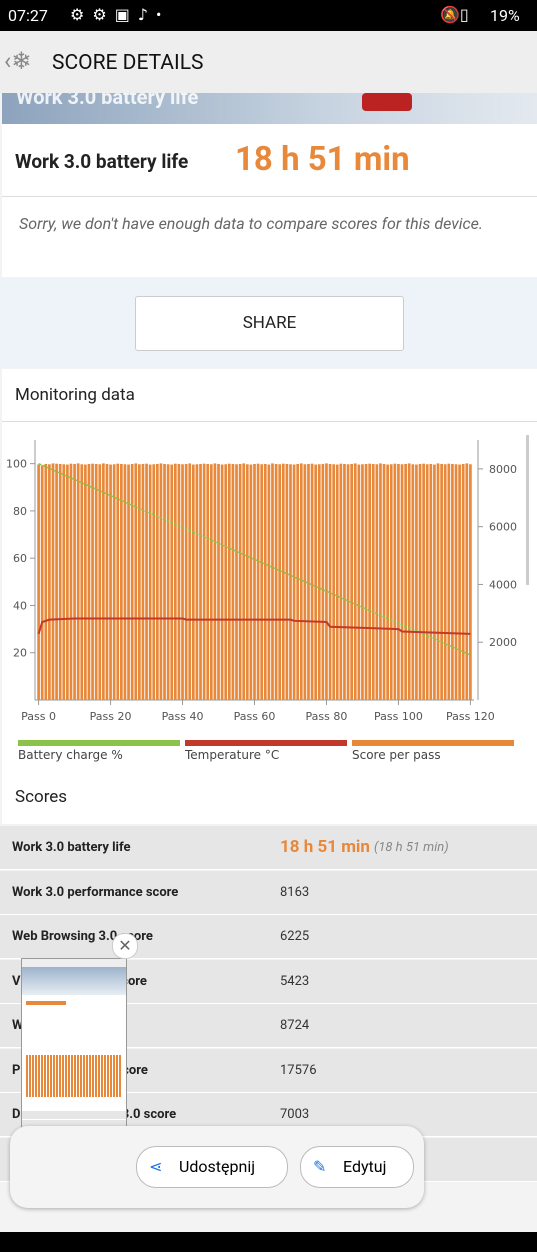  What do you see at coordinates (268, 1242) in the screenshot?
I see `nav-bar` at bounding box center [268, 1242].